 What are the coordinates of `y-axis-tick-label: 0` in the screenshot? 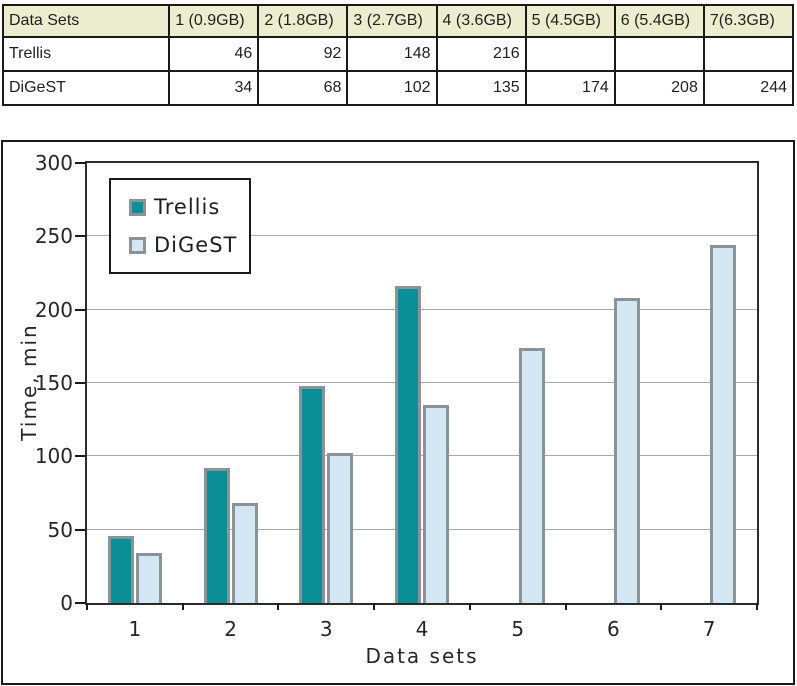 It's located at (66, 603).